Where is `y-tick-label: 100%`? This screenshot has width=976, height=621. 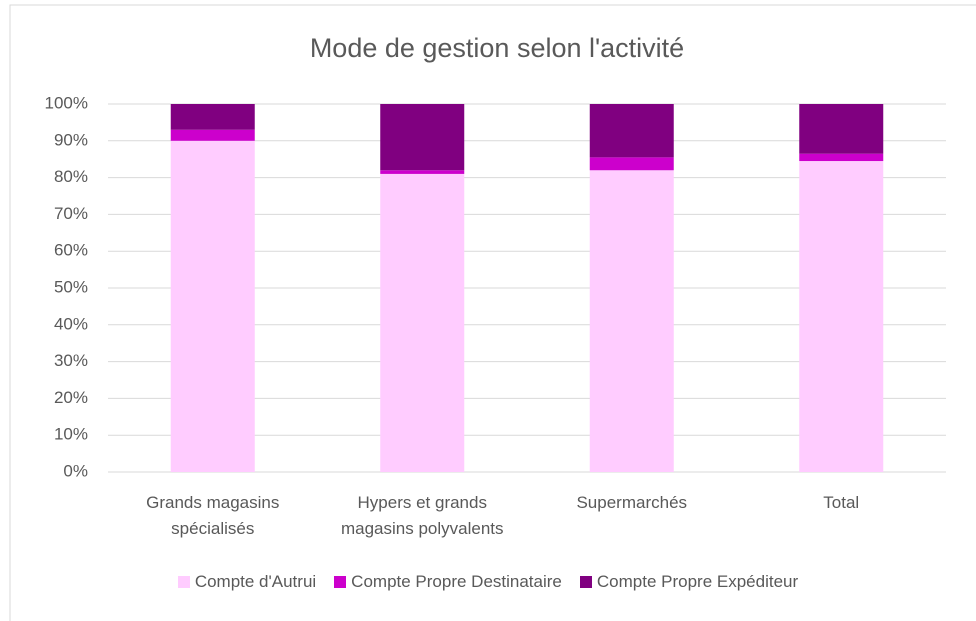 y-tick-label: 100% is located at coordinates (66, 102).